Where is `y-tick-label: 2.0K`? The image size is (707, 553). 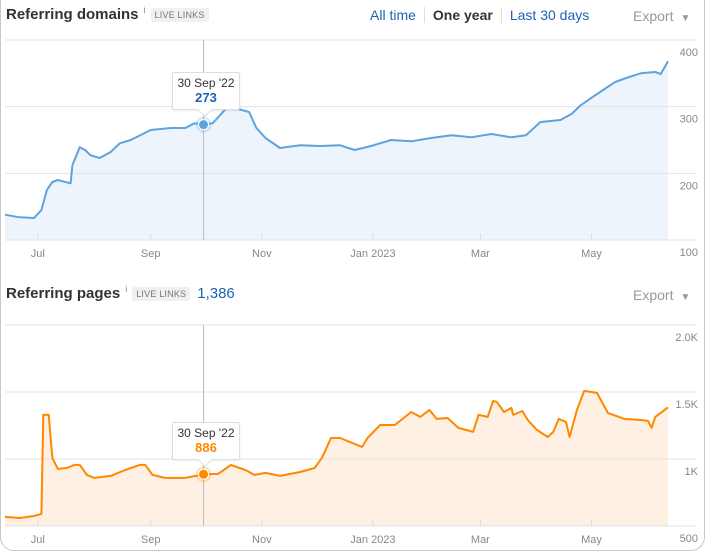 y-tick-label: 2.0K is located at coordinates (686, 338).